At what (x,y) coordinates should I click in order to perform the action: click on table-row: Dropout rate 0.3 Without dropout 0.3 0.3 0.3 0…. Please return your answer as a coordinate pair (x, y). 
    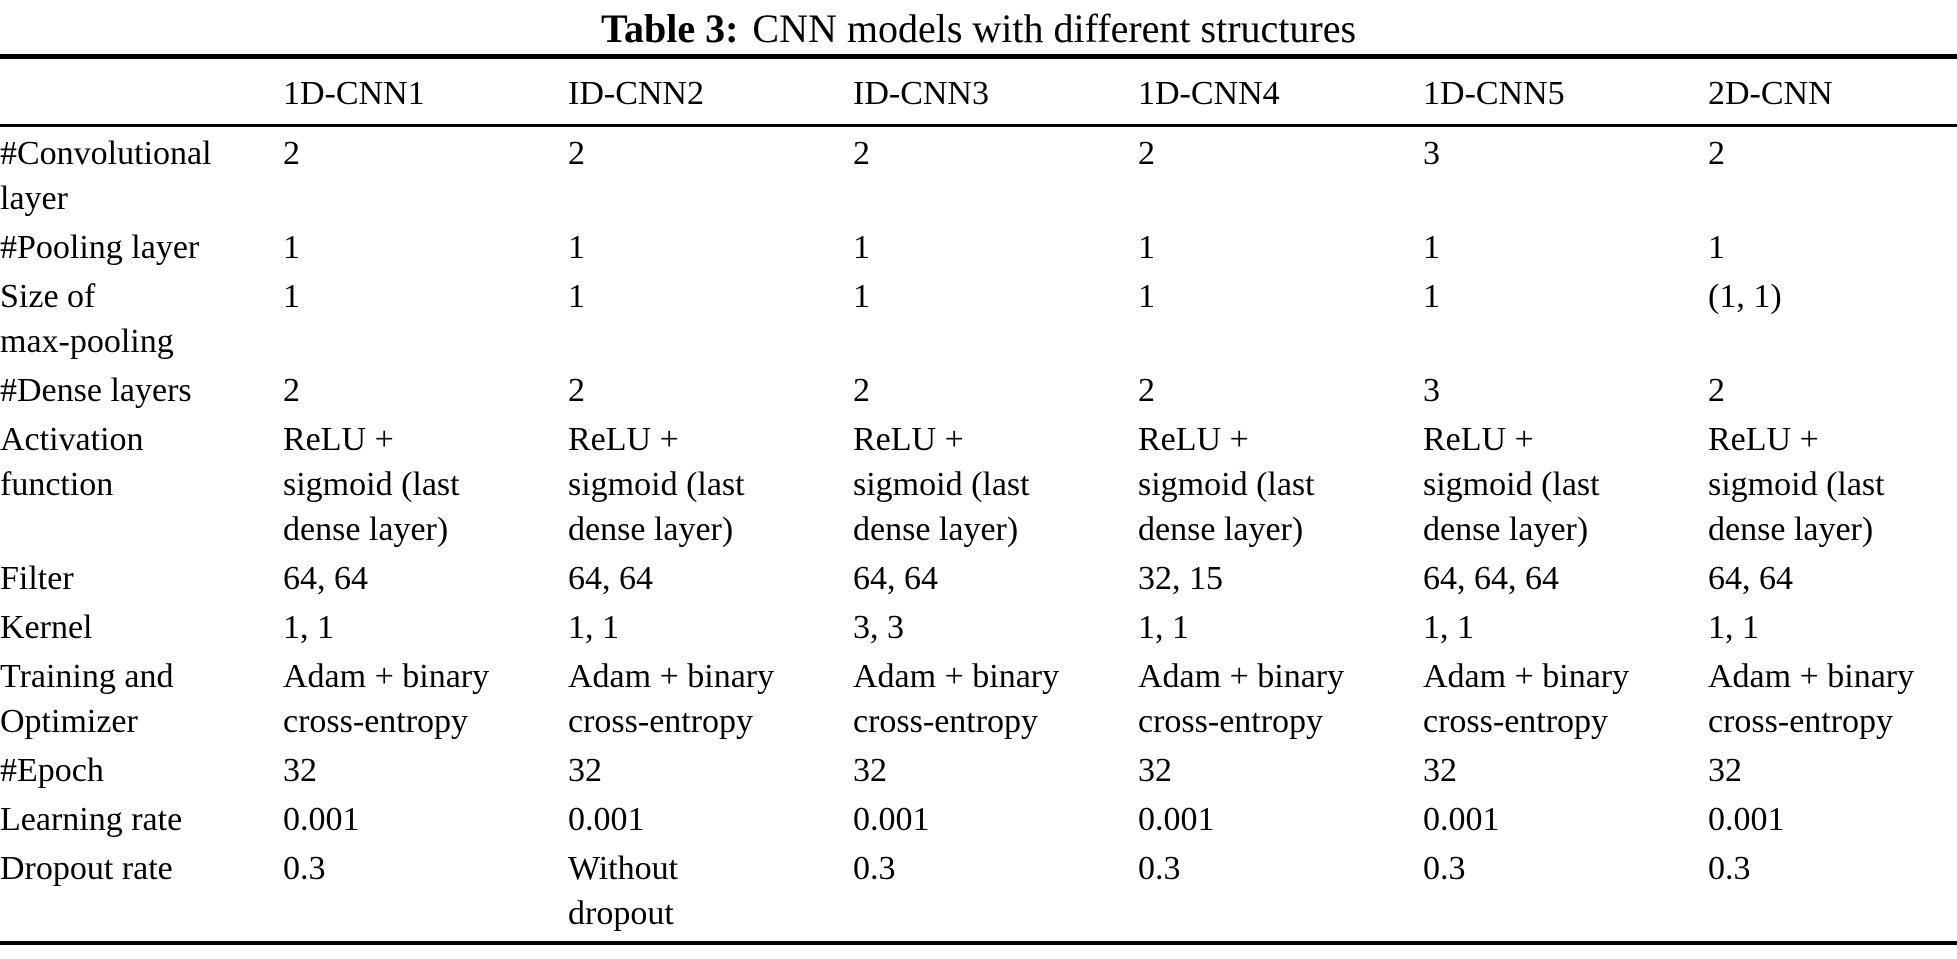
    Looking at the image, I should click on (978, 892).